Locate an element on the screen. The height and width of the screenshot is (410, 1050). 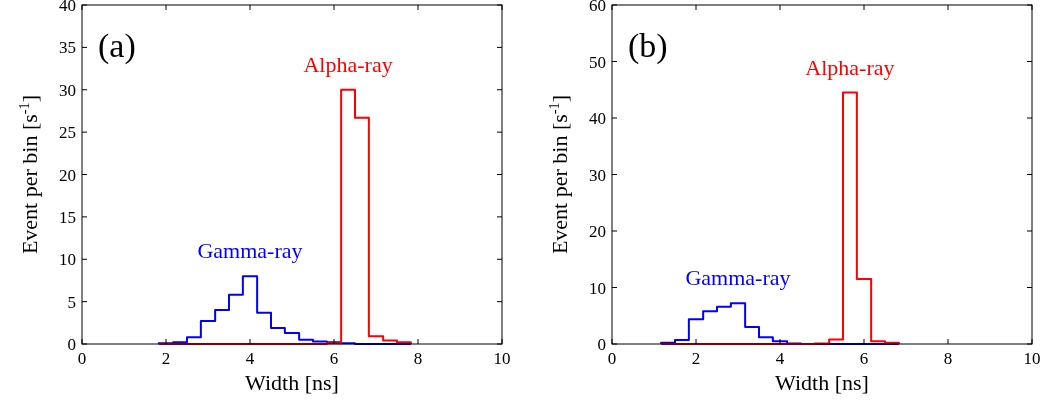
y-tick-label: 15 is located at coordinates (67, 217).